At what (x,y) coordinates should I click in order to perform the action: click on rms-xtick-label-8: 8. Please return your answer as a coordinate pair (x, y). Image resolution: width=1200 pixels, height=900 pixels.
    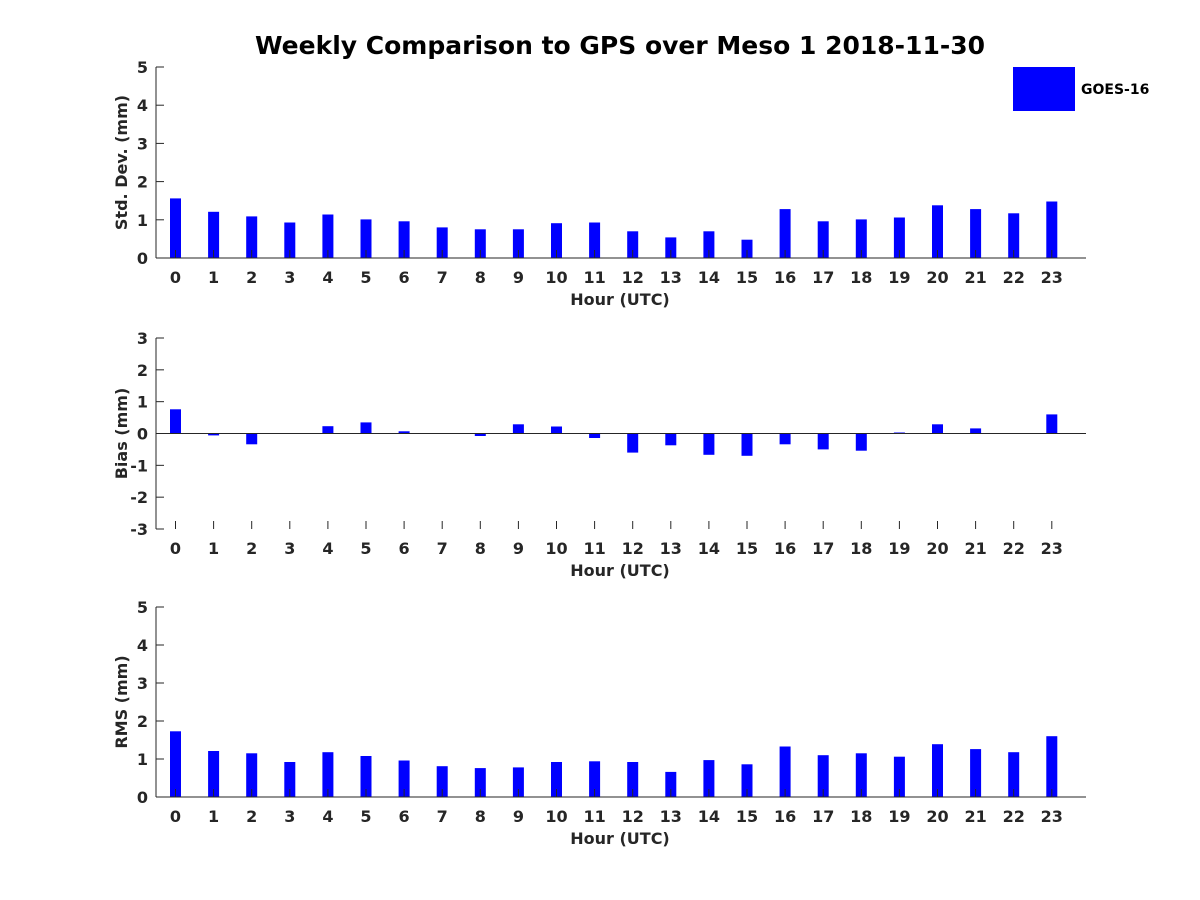
    Looking at the image, I should click on (480, 816).